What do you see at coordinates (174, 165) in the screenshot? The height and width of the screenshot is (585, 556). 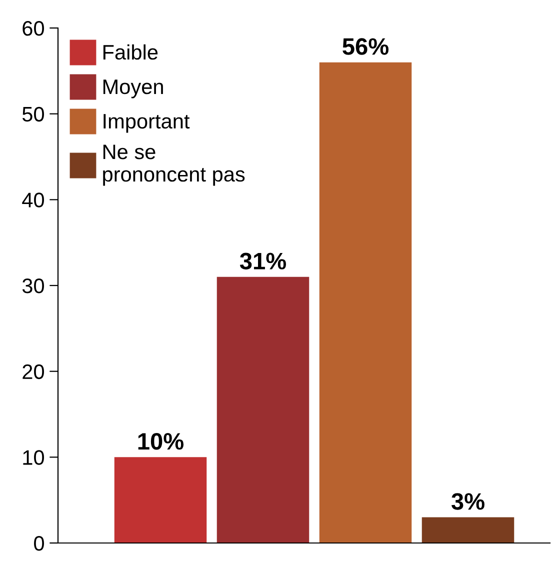 I see `legend-label: Ne se prononcent pas` at bounding box center [174, 165].